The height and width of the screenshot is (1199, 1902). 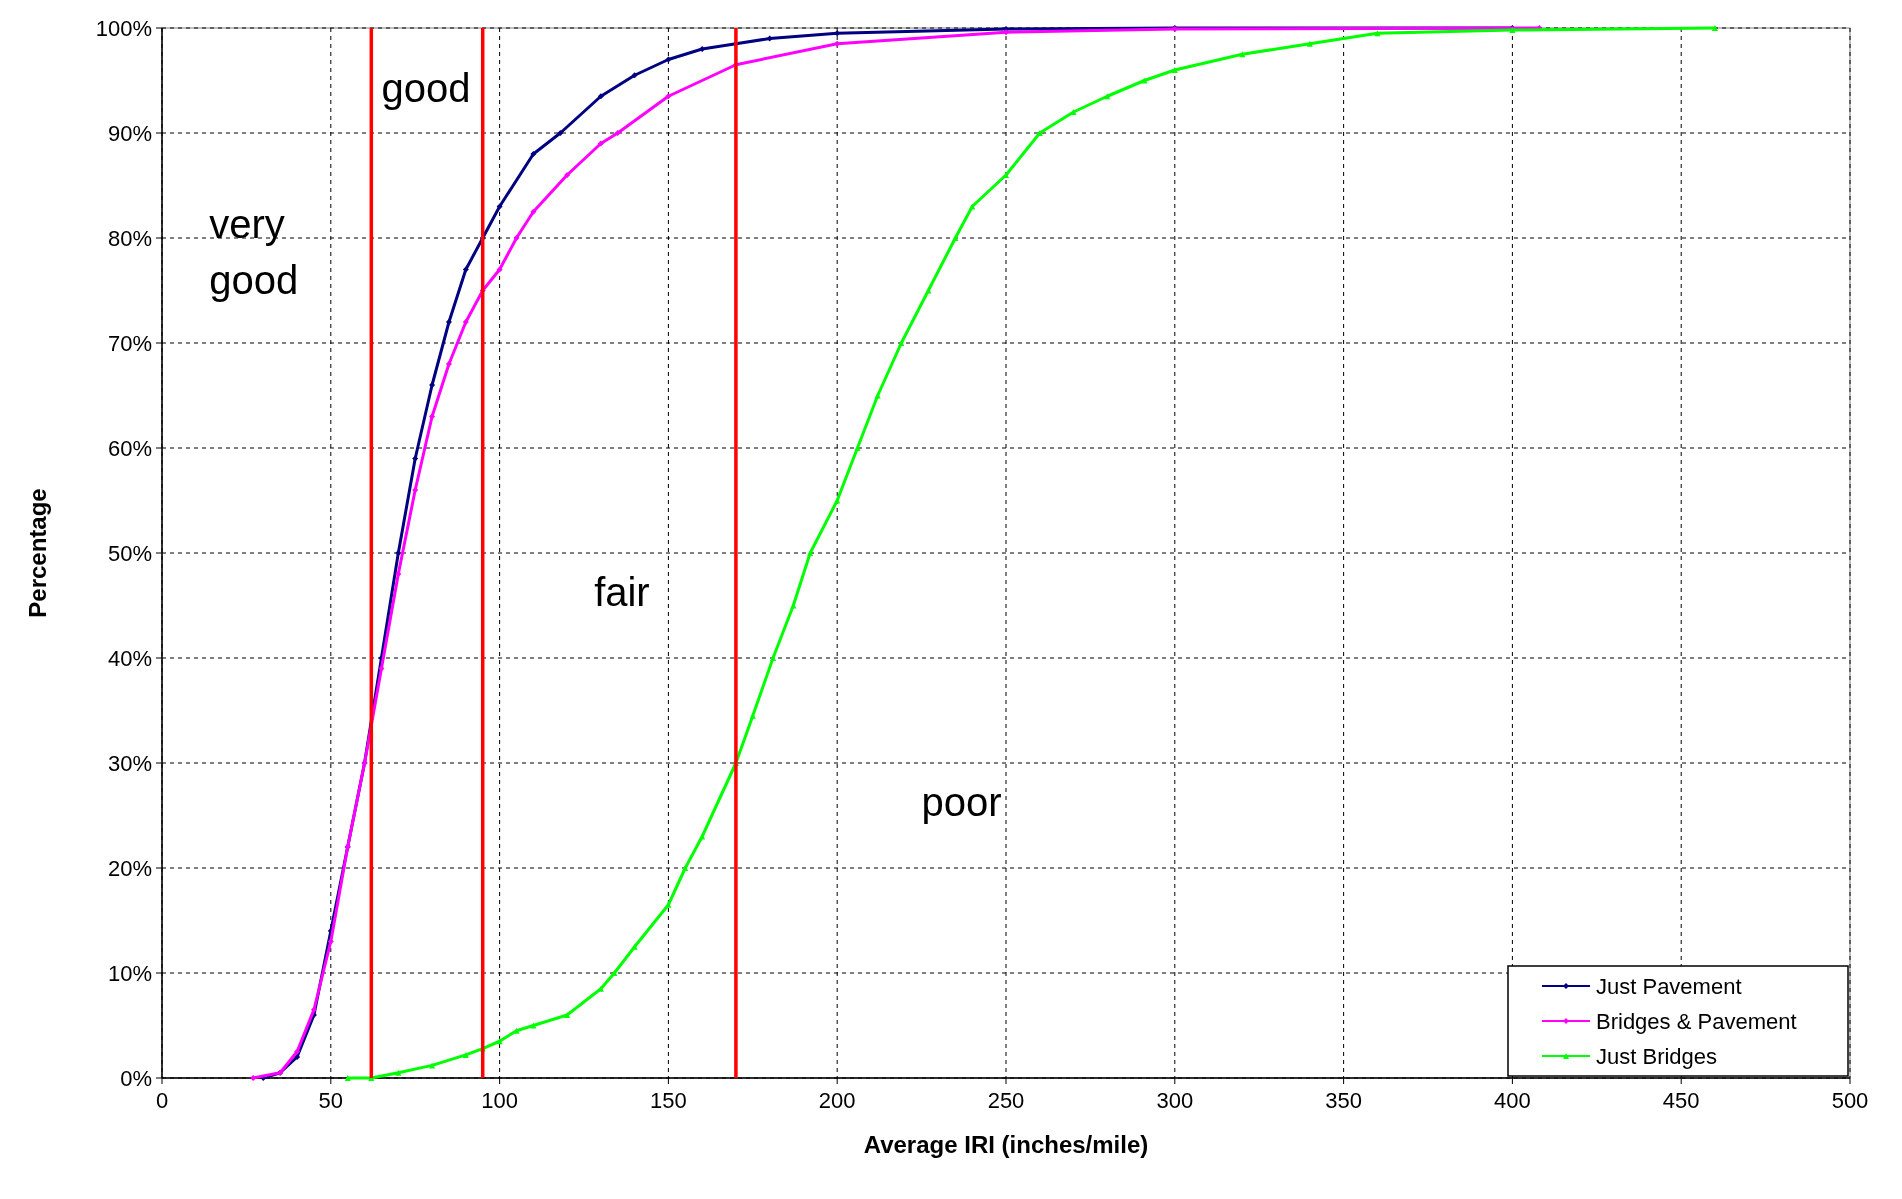 I want to click on annotation: poor, so click(x=961, y=801).